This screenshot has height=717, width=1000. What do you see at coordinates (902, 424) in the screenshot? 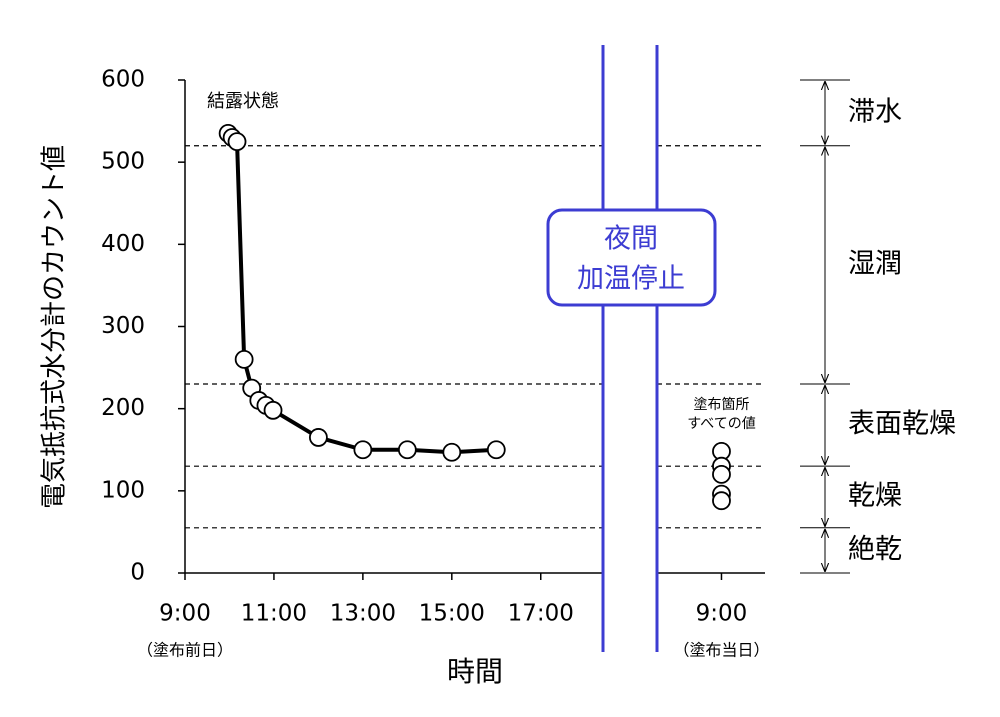
I see `zone-label: 表面乾燥` at bounding box center [902, 424].